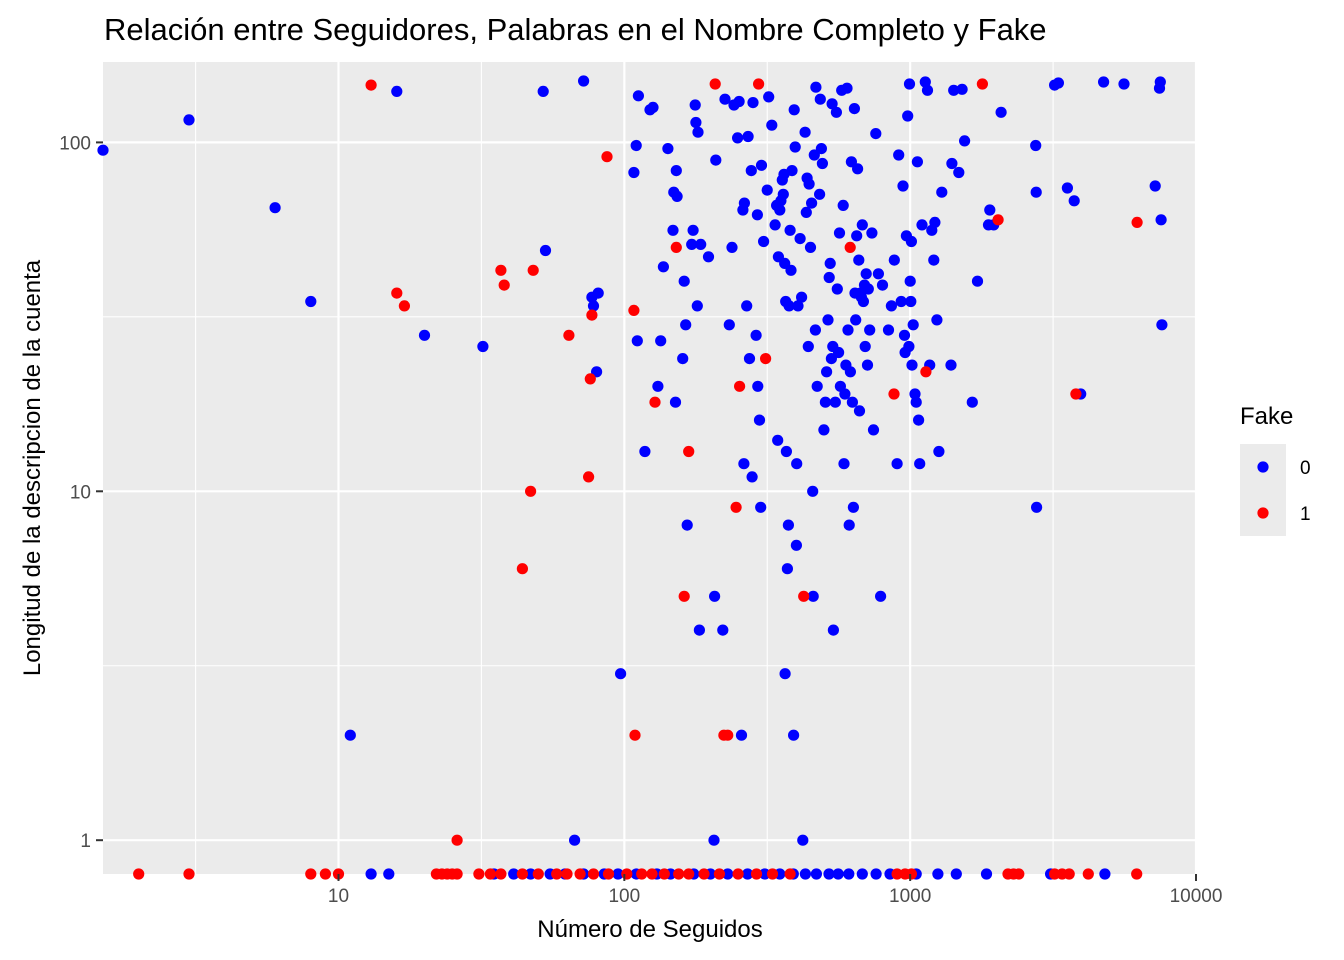 This screenshot has width=1344, height=960. What do you see at coordinates (910, 896) in the screenshot?
I see `x-tick-label: 1000` at bounding box center [910, 896].